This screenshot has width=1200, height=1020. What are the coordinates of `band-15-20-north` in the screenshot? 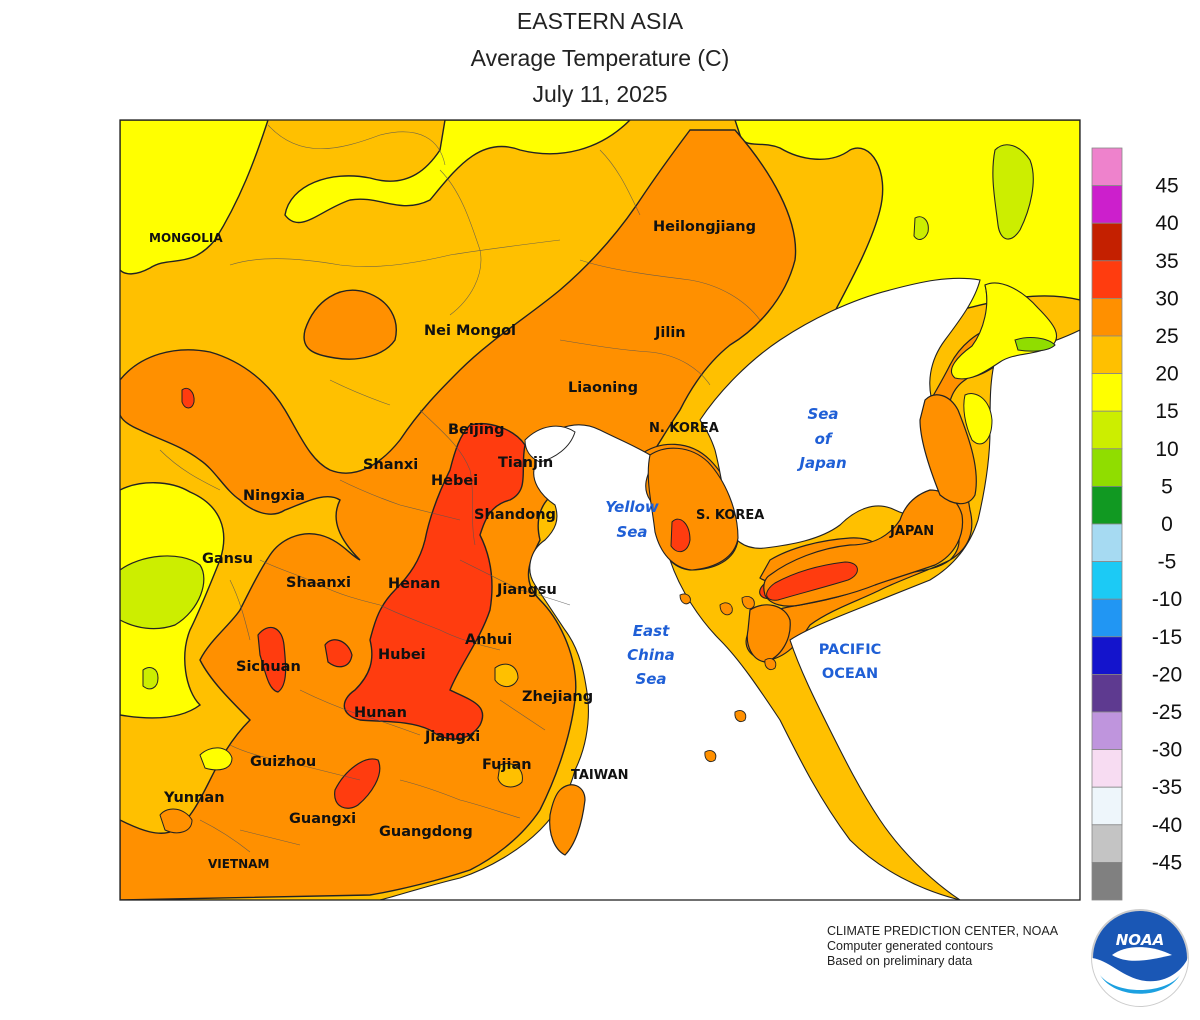 It's located at (457, 172).